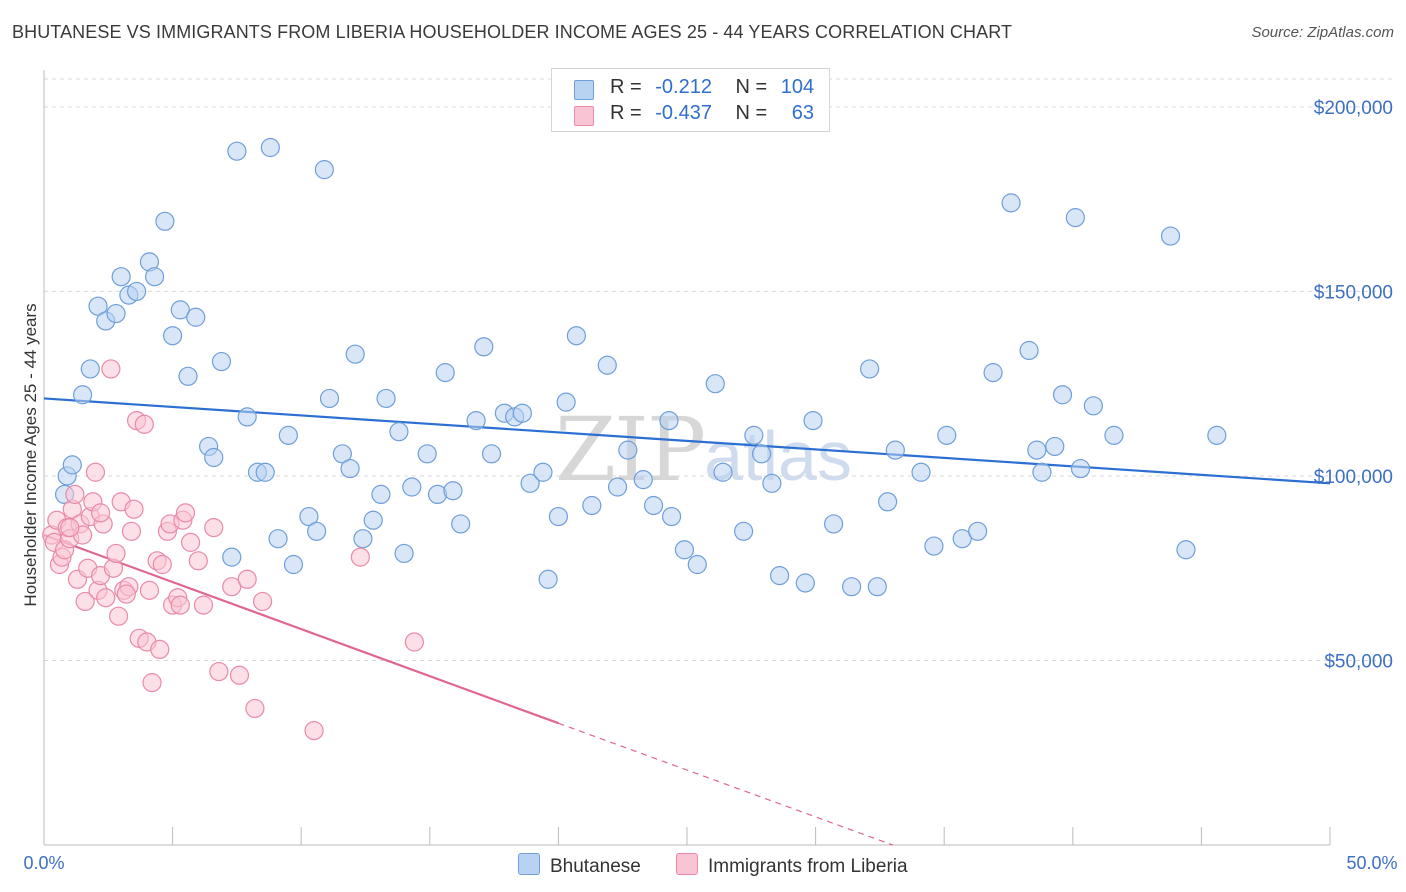  Describe the element at coordinates (1353, 108) in the screenshot. I see `y-tick-label: $200,000` at that location.